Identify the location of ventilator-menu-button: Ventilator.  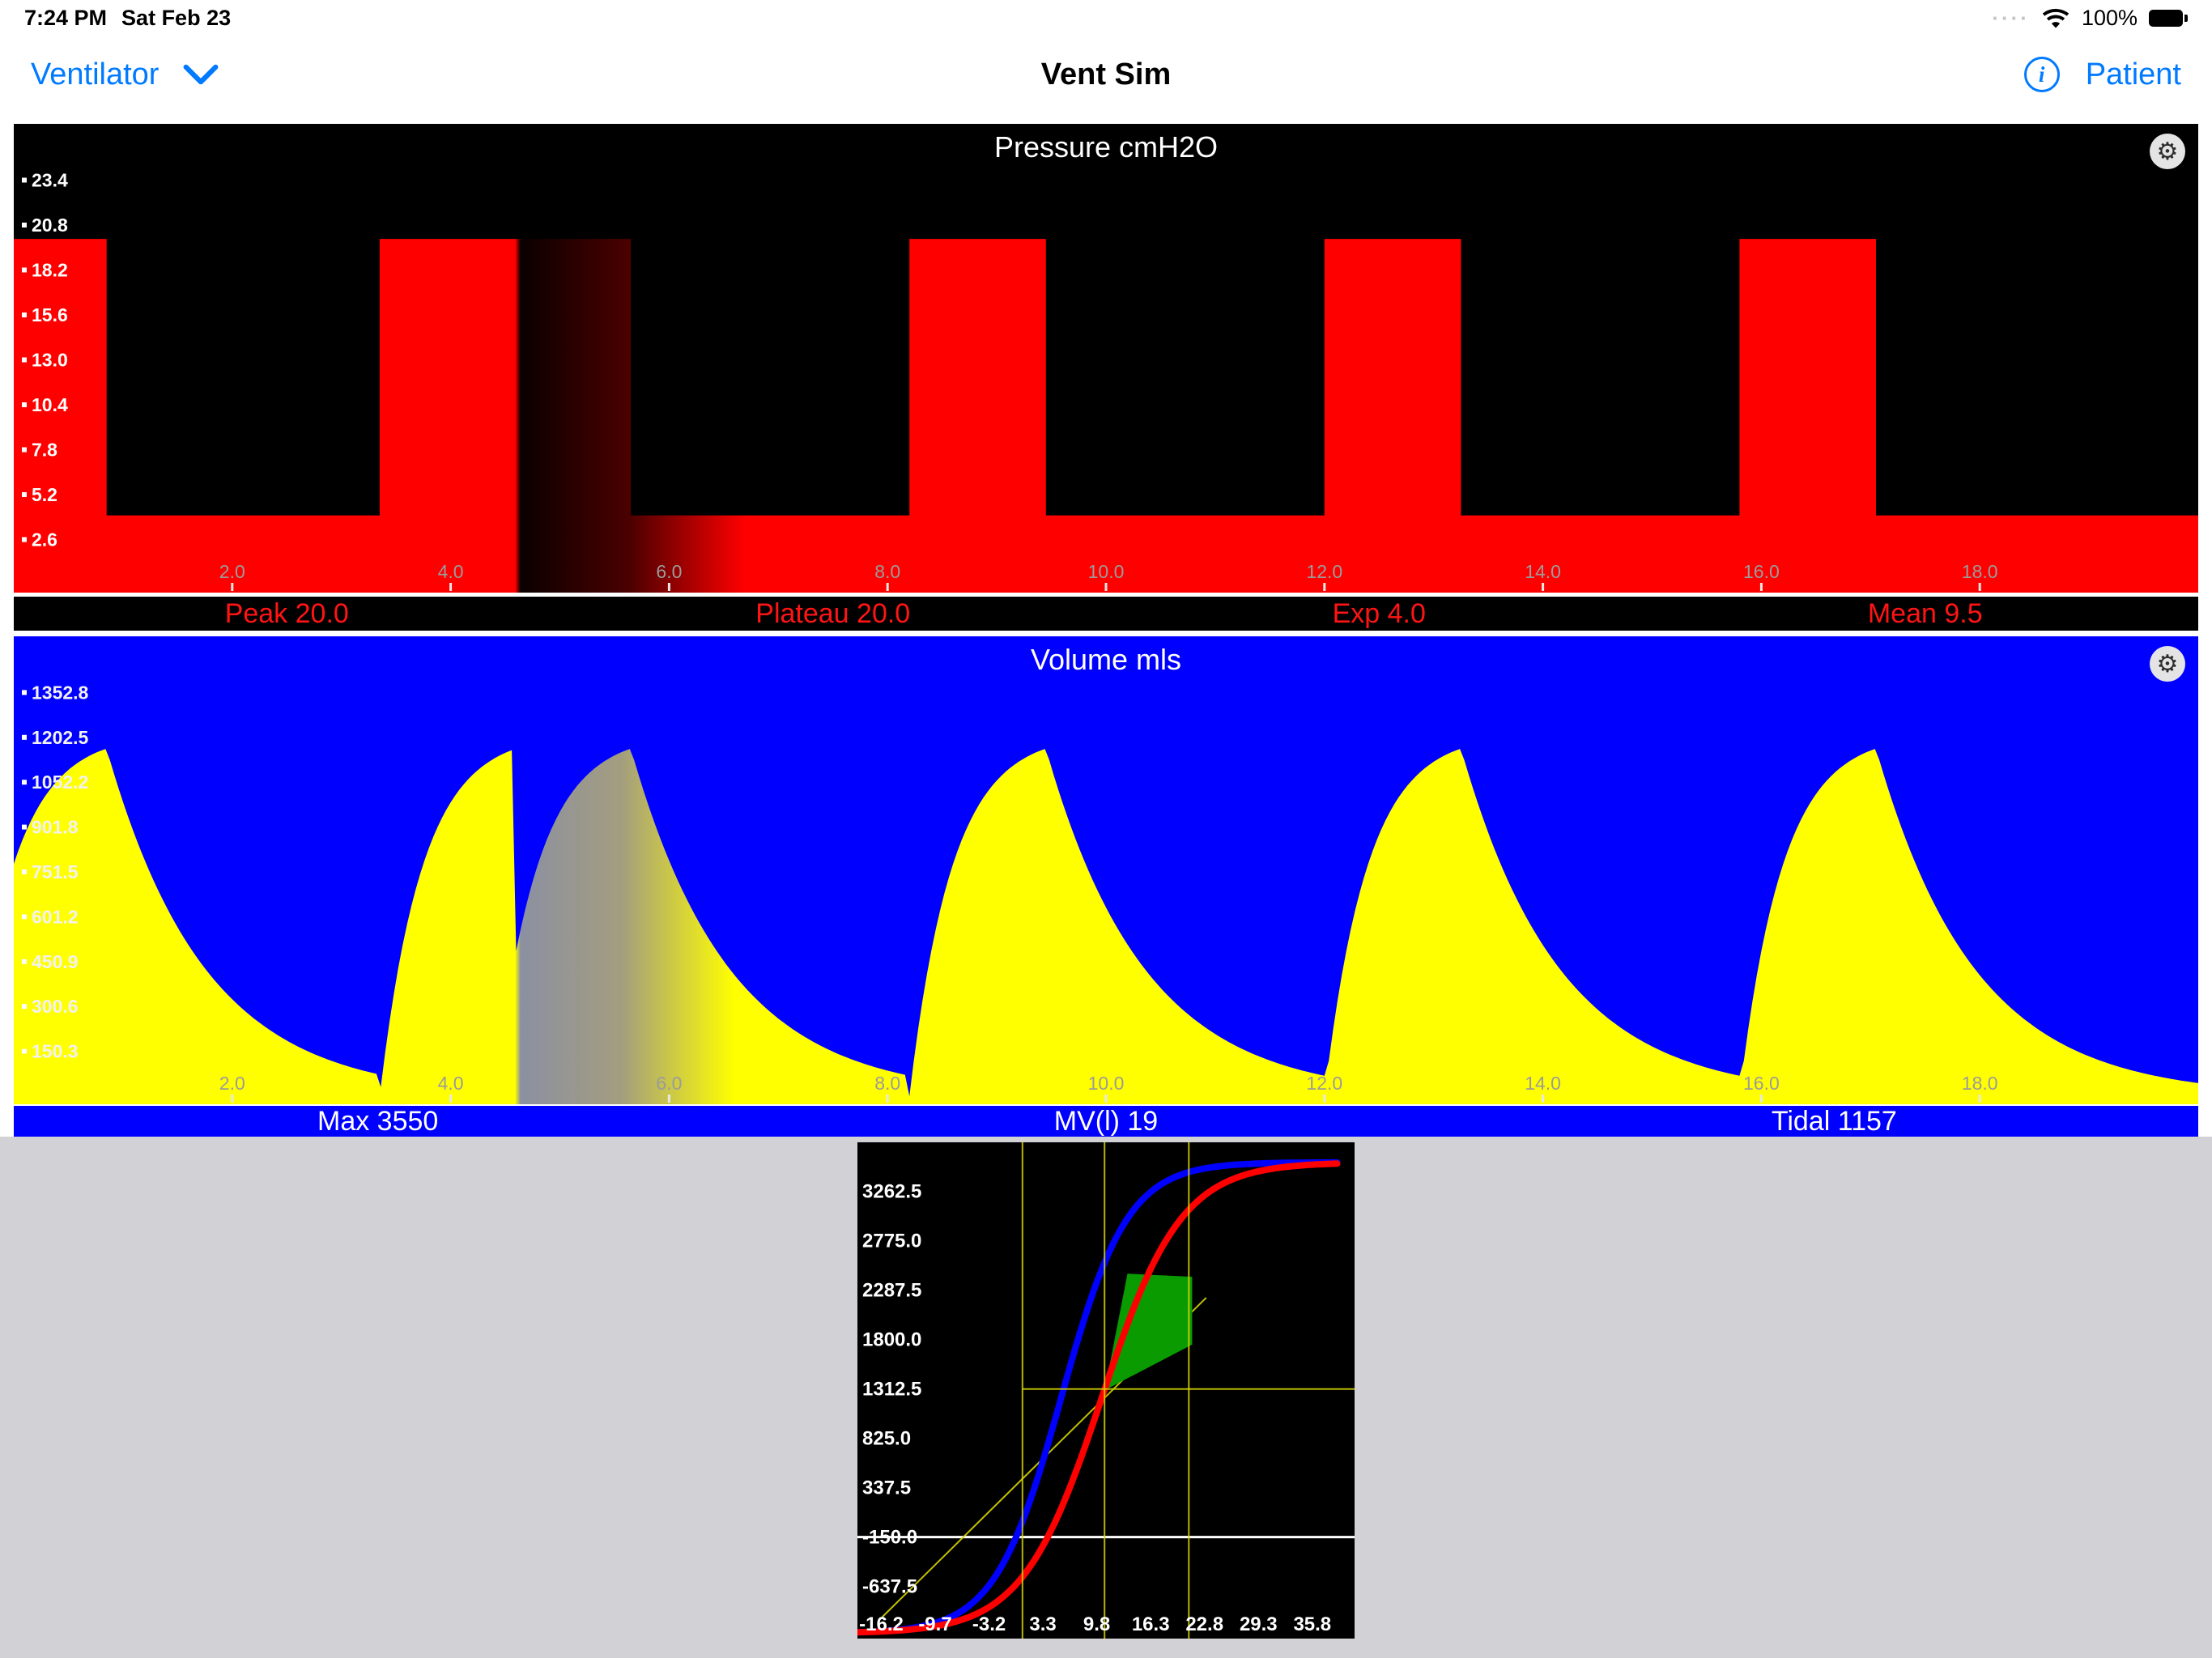
(125, 74).